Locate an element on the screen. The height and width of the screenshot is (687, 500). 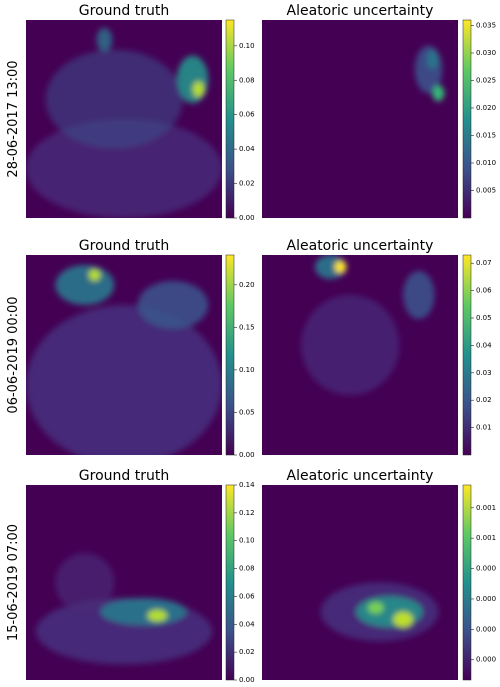
colorbar-tick-label: 0.010 is located at coordinates (486, 163).